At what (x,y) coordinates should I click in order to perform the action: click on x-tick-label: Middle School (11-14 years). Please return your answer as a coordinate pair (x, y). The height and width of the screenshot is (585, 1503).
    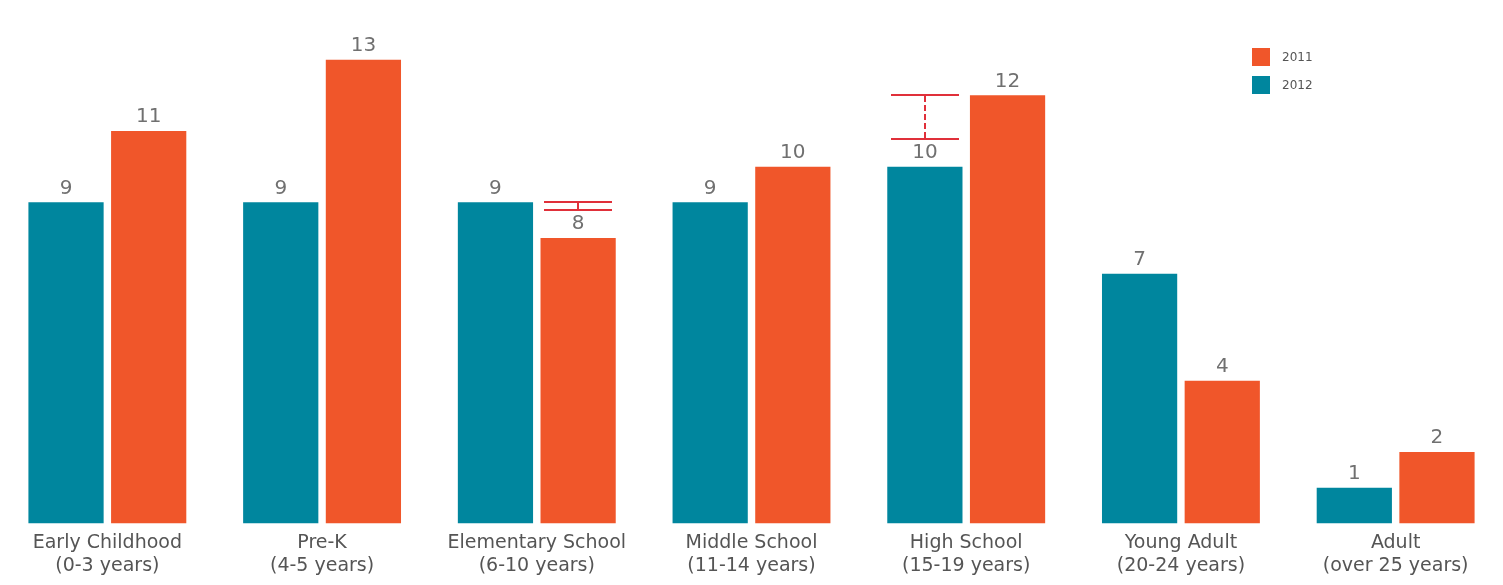
    Looking at the image, I should click on (751, 552).